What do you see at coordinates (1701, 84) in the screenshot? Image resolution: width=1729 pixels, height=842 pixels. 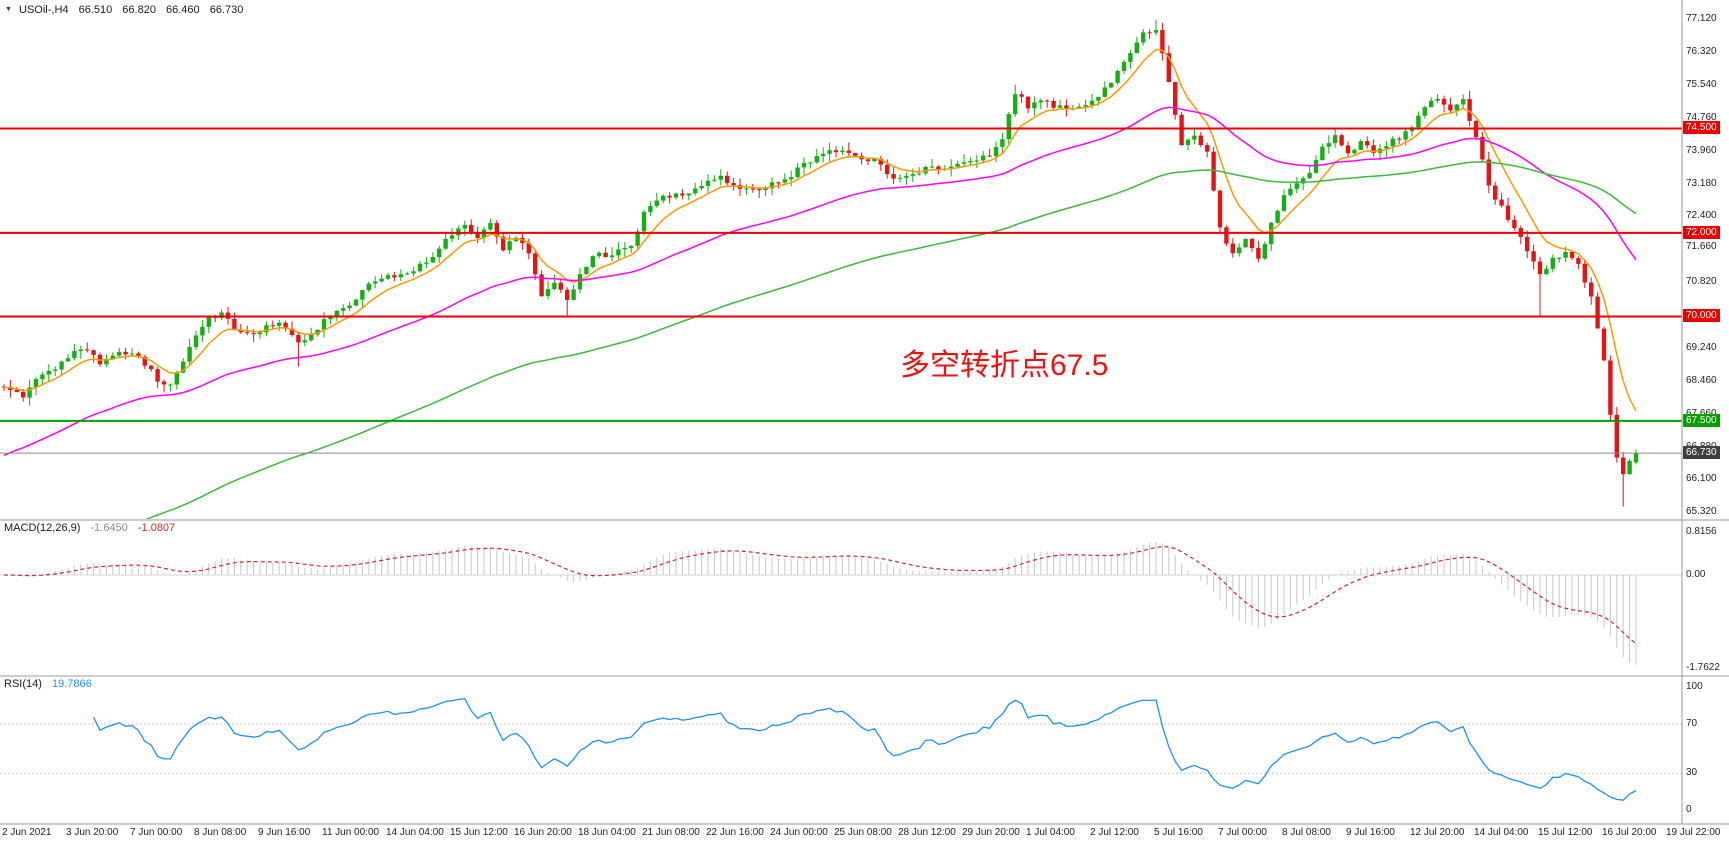 I see `price-axis-tick: 75.540` at bounding box center [1701, 84].